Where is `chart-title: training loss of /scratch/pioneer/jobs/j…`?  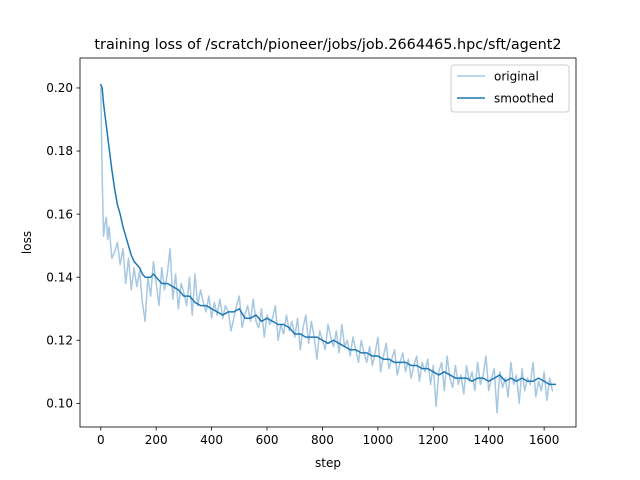
chart-title: training loss of /scratch/pioneer/jobs/j… is located at coordinates (327, 45).